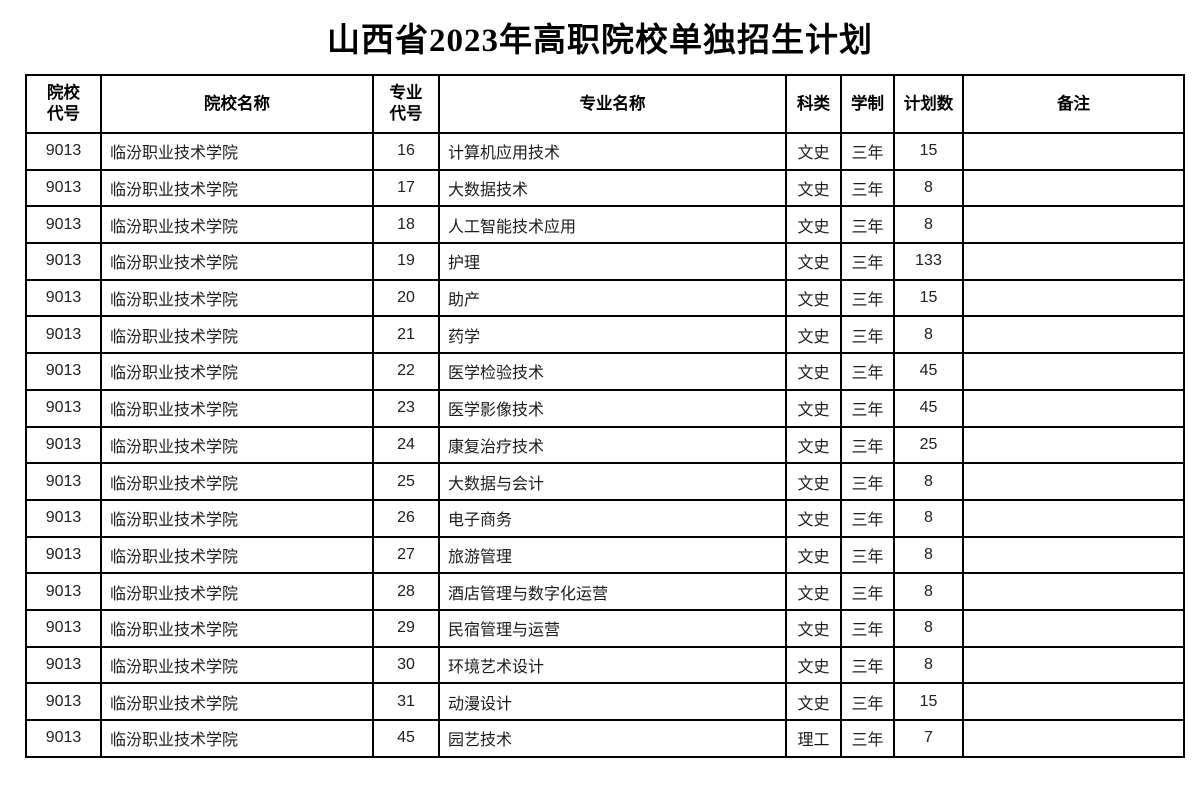 The width and height of the screenshot is (1200, 802). What do you see at coordinates (612, 104) in the screenshot?
I see `header-major-name: 专业名称` at bounding box center [612, 104].